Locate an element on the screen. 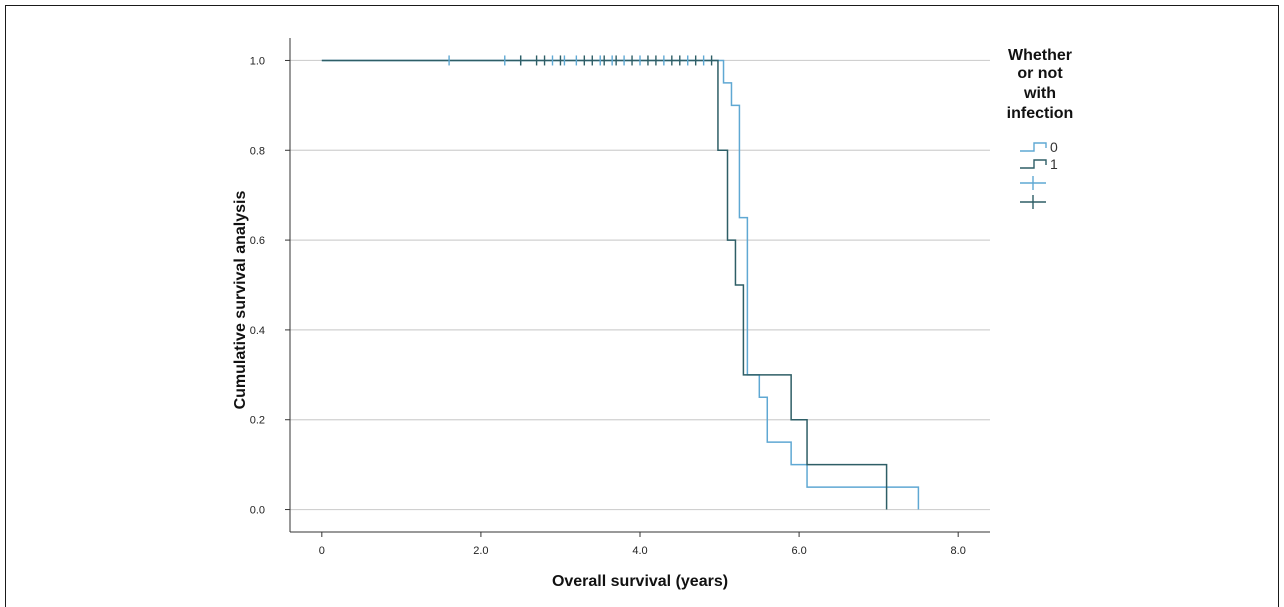 Image resolution: width=1284 pixels, height=607 pixels. y-tick-label-3: 0.6 is located at coordinates (257, 241).